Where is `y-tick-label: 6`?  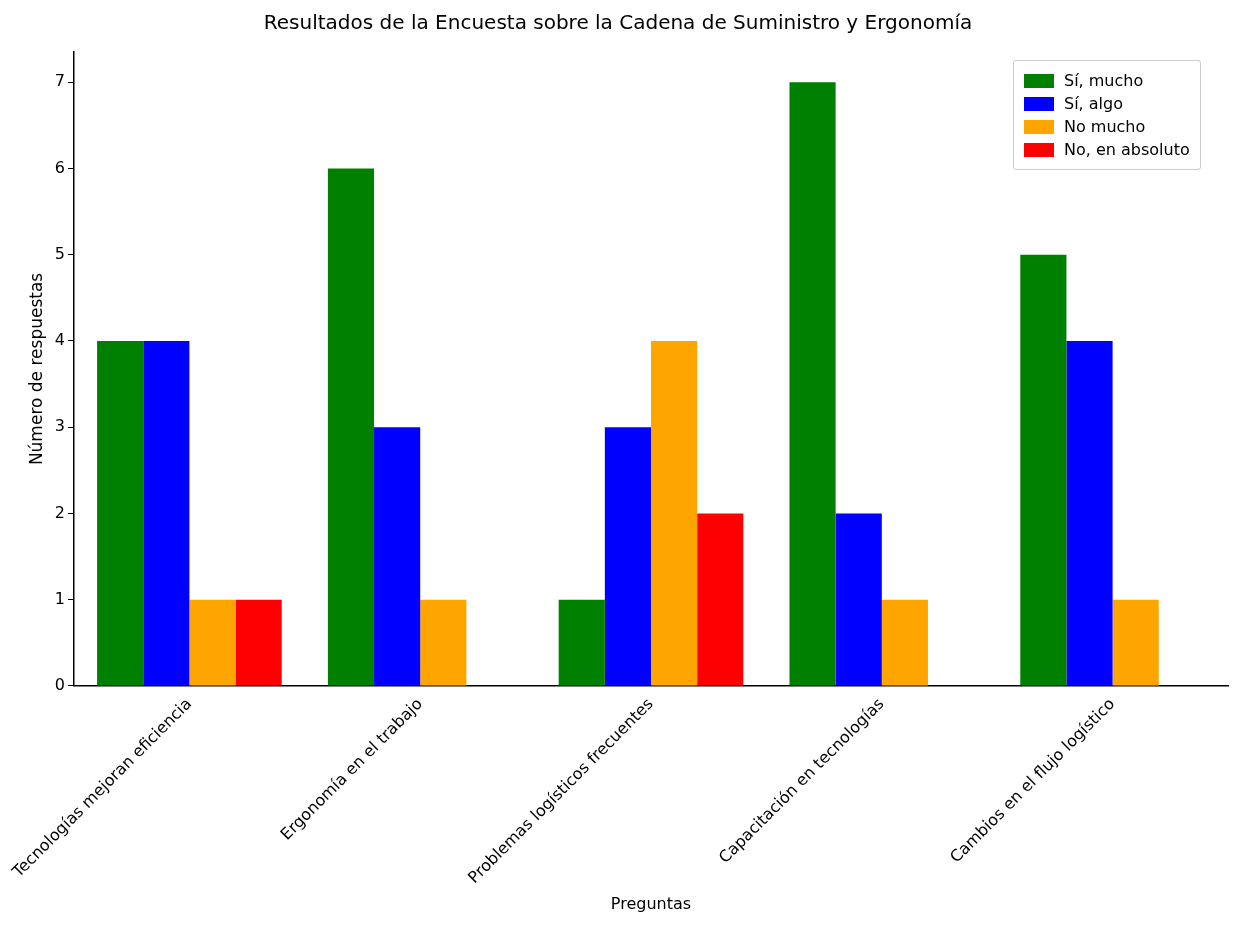 y-tick-label: 6 is located at coordinates (60, 167).